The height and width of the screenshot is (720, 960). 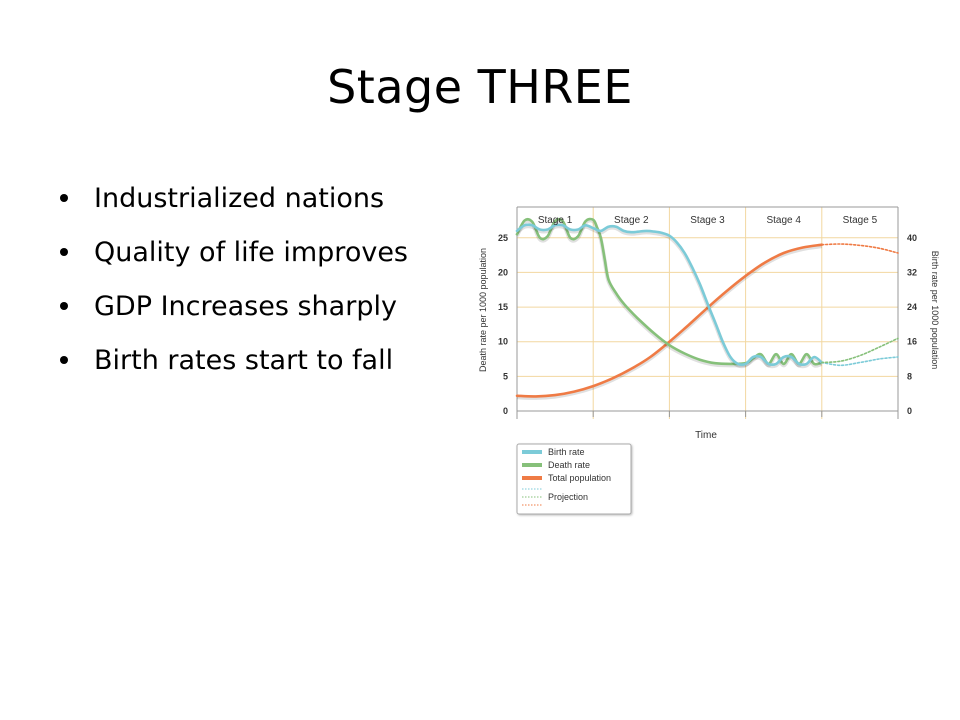 What do you see at coordinates (505, 376) in the screenshot?
I see `y-tick-label-left: 5` at bounding box center [505, 376].